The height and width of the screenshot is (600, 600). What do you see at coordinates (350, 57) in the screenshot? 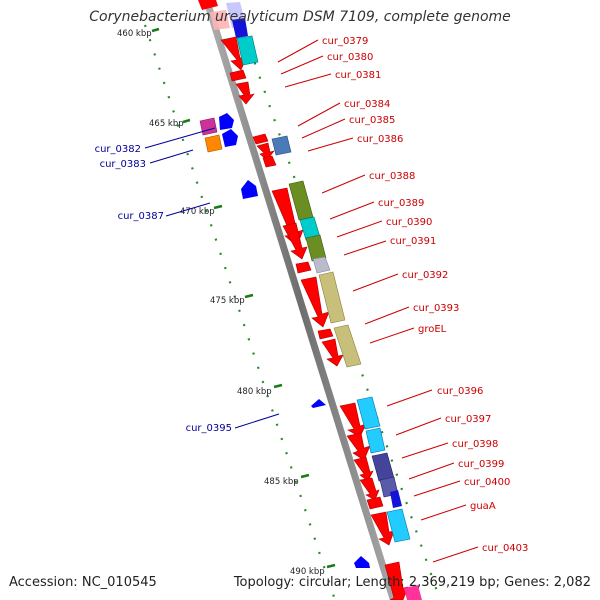
I see `label-cur_0380: cur_0380` at bounding box center [350, 57].